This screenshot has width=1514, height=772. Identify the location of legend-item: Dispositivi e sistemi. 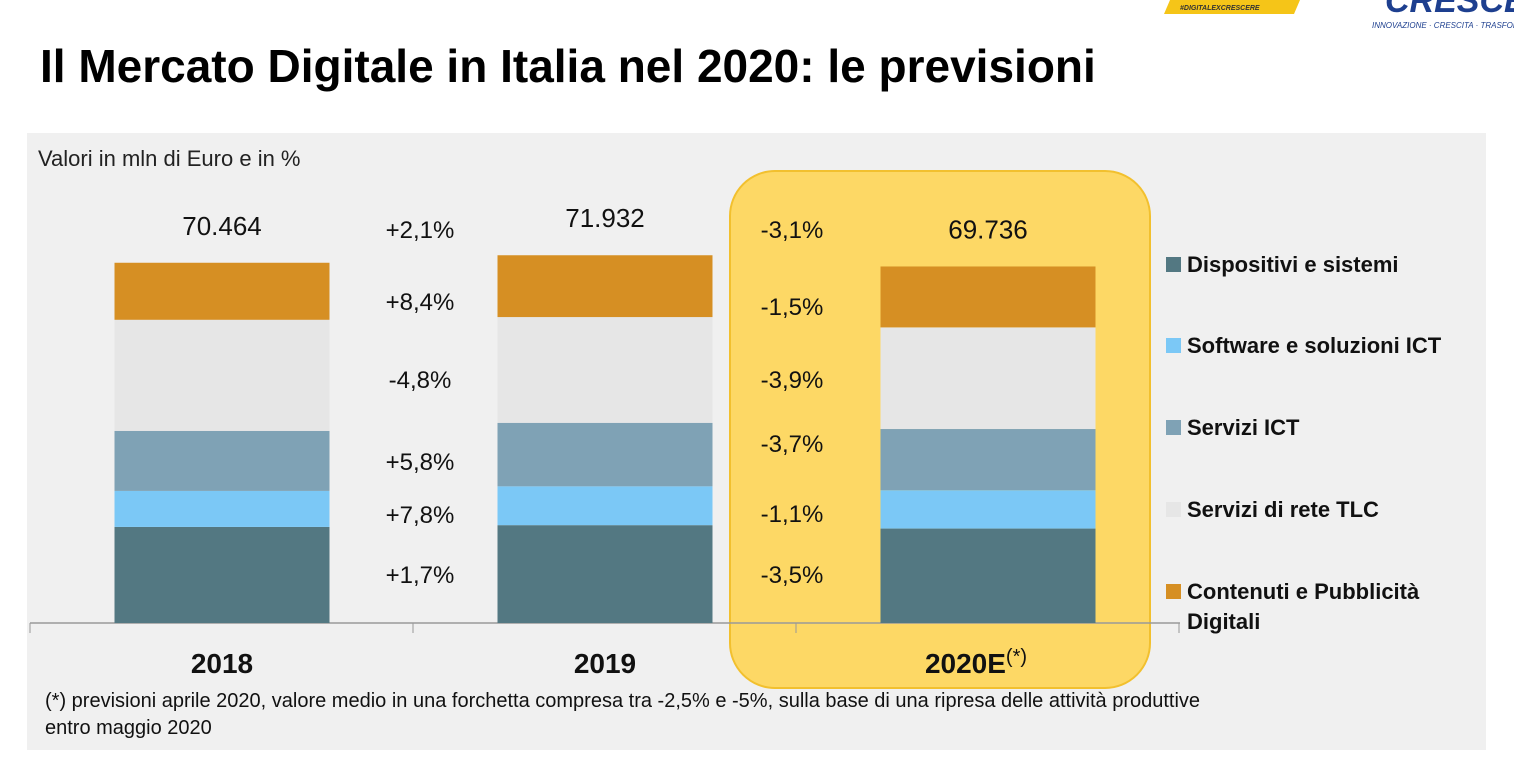
(1326, 265).